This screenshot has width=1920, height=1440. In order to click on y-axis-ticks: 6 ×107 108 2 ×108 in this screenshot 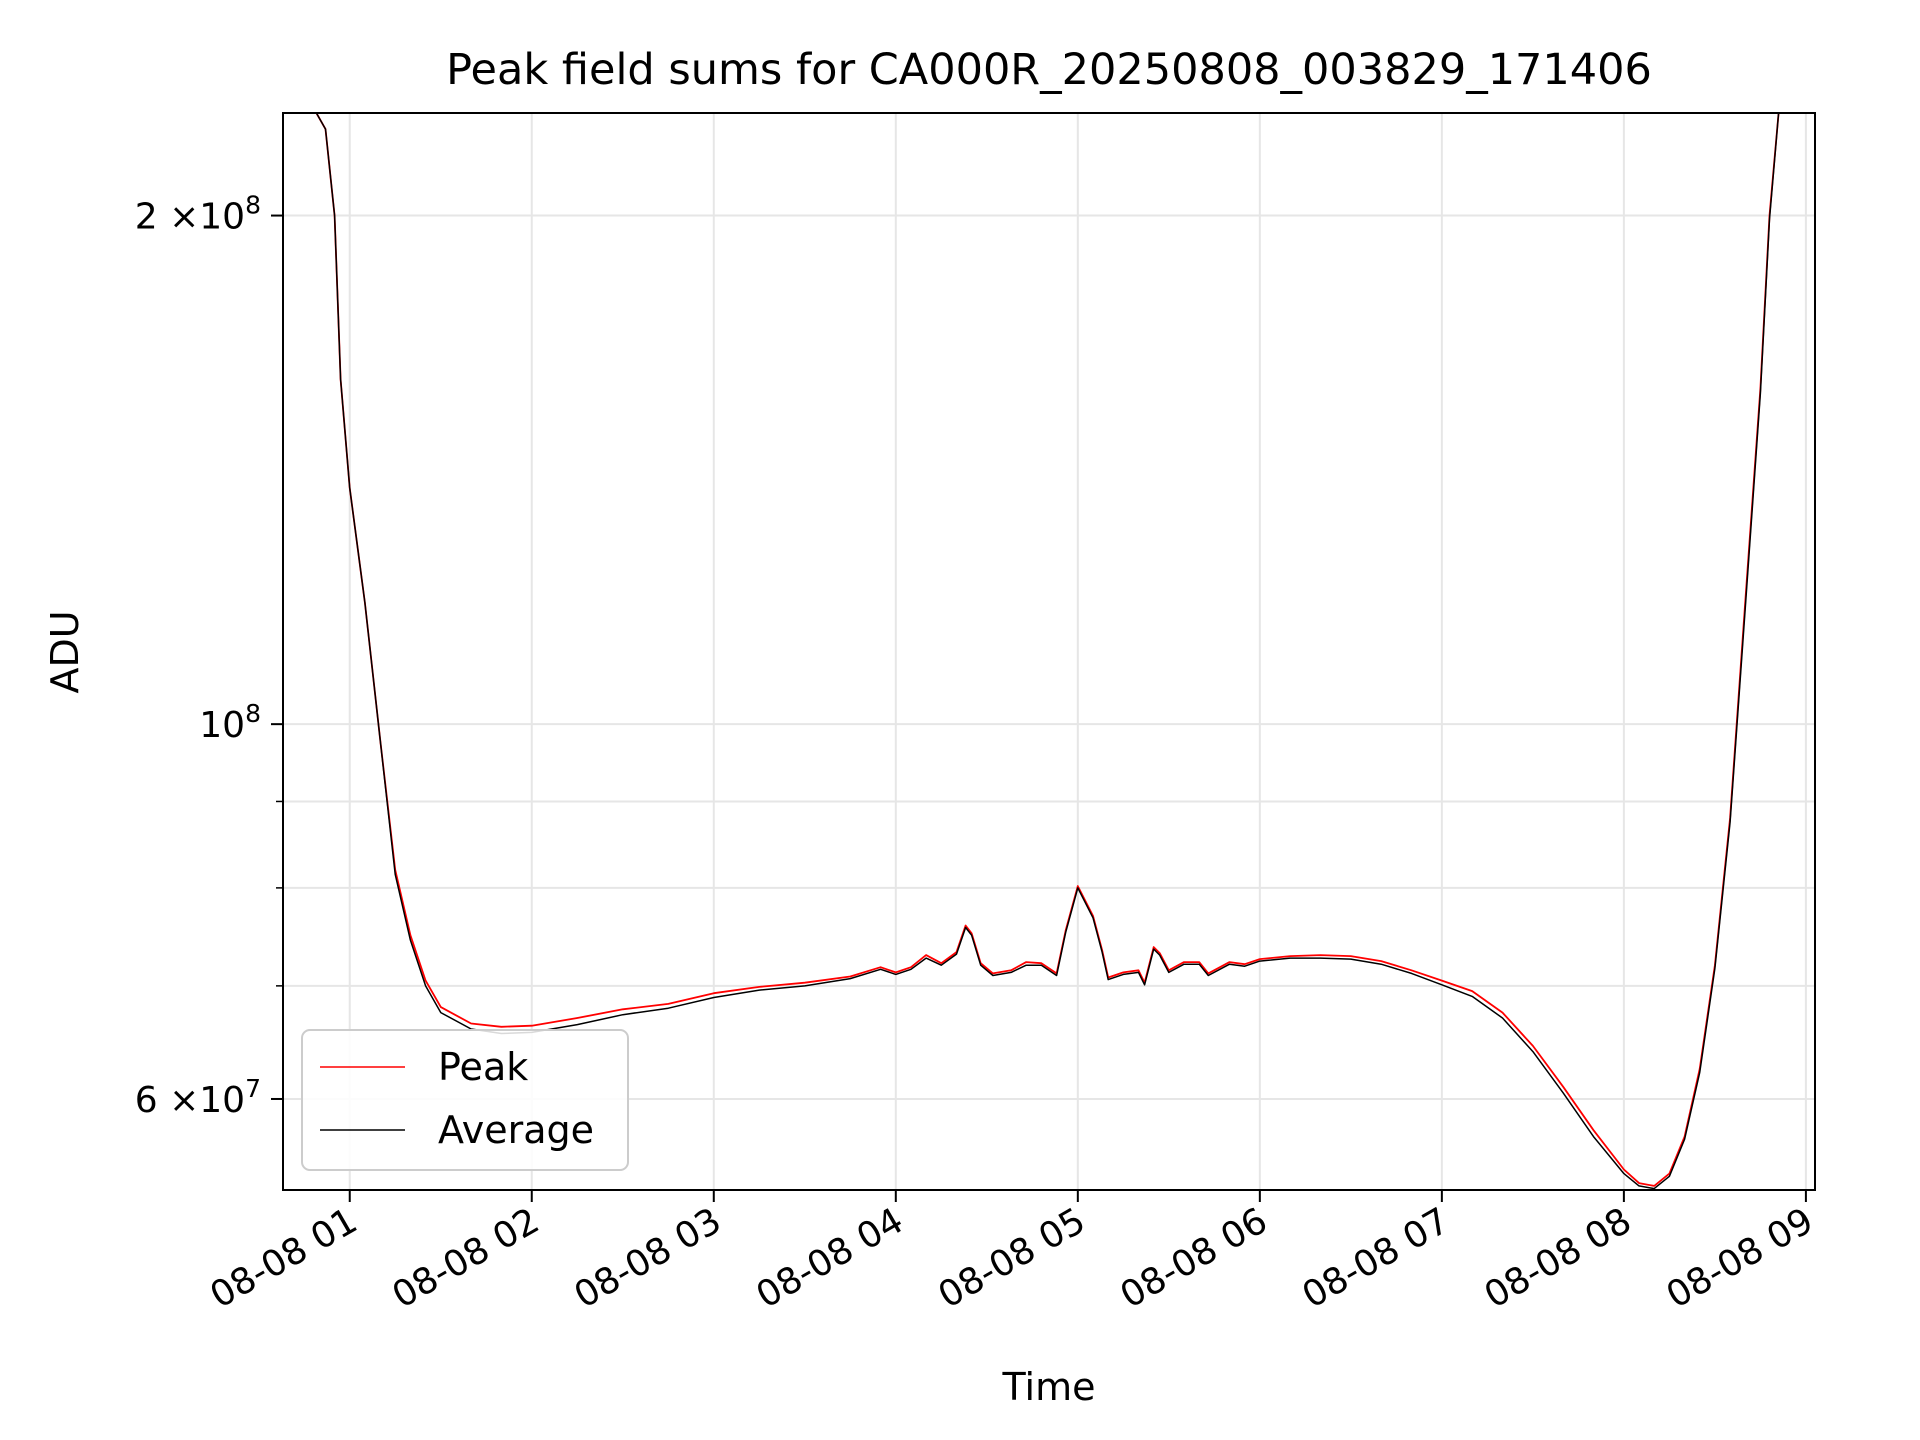, I will do `click(209, 656)`.